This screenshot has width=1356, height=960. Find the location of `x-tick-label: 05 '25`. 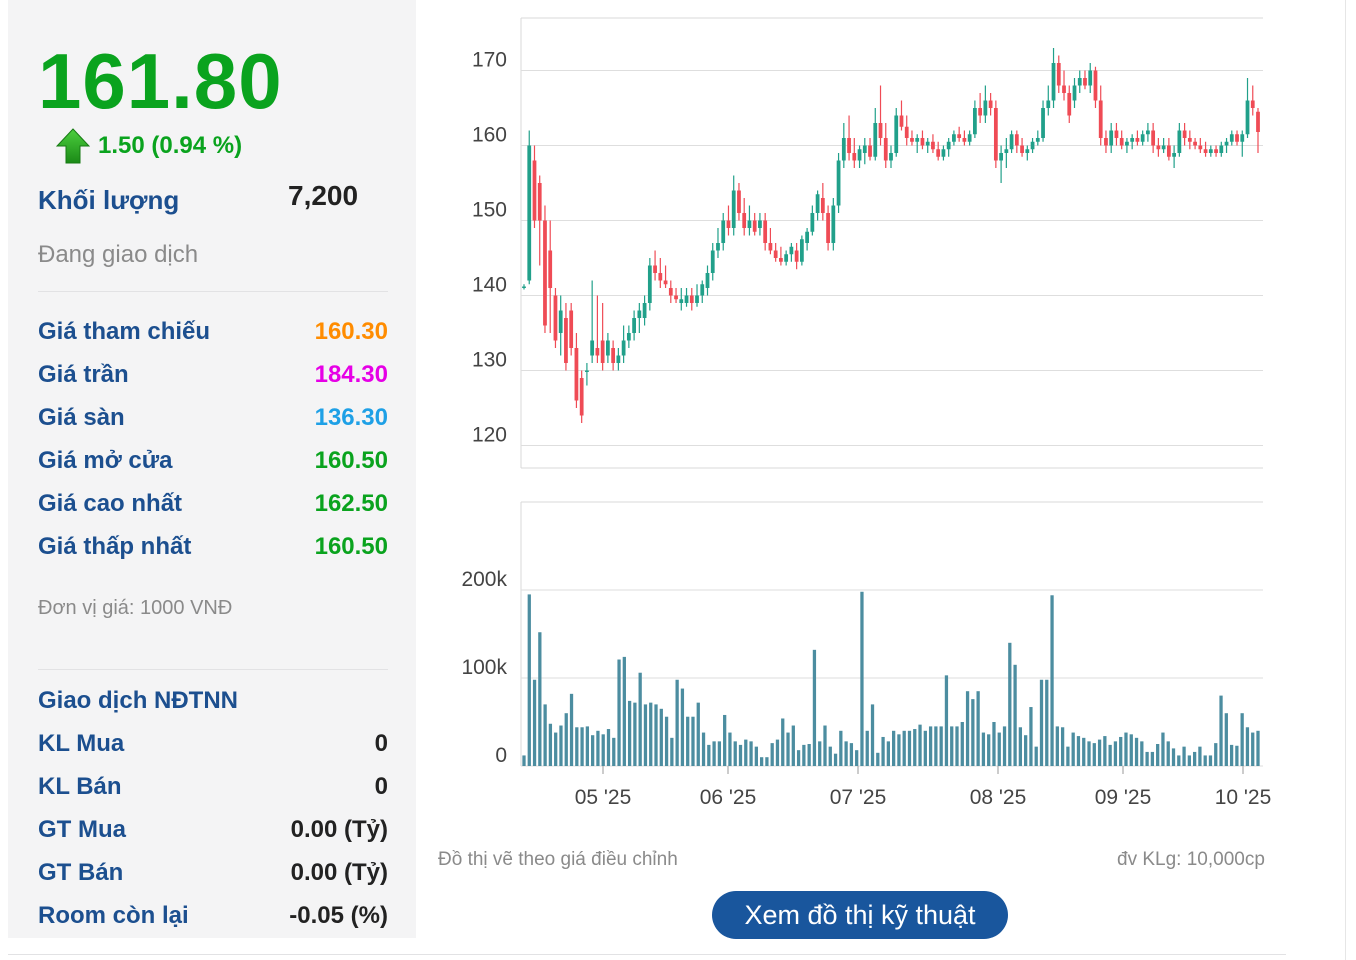

x-tick-label: 05 '25 is located at coordinates (603, 797).